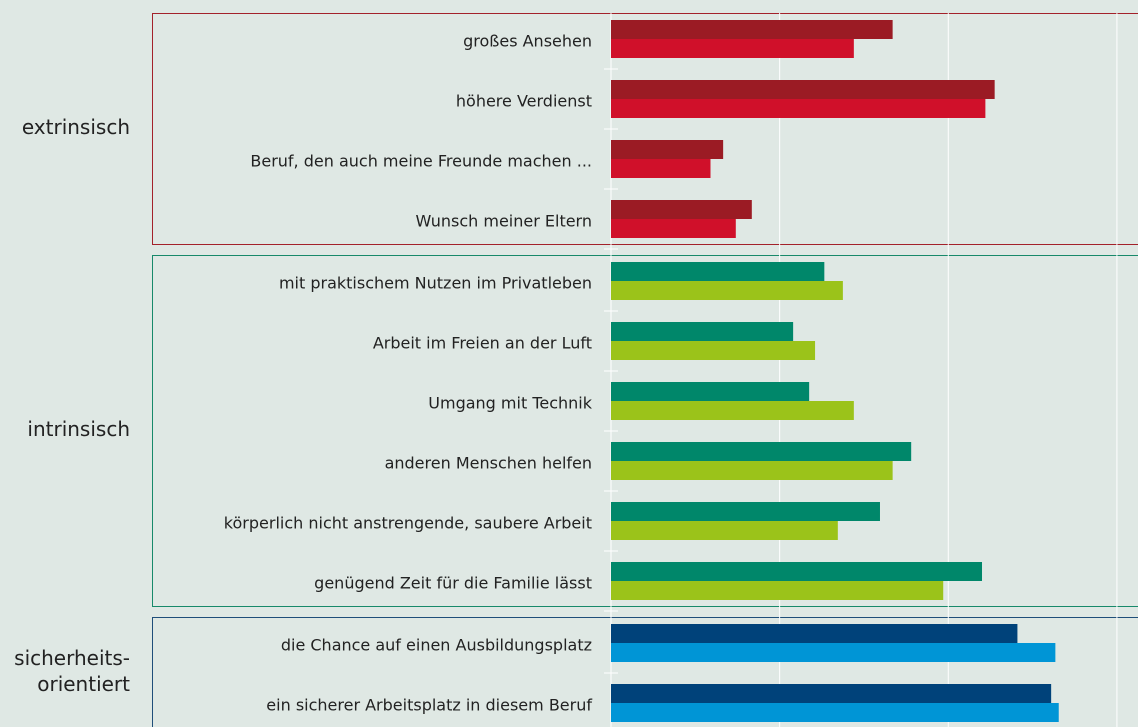 The image size is (1138, 727). Describe the element at coordinates (488, 463) in the screenshot. I see `category-label: anderen Menschen helfen` at that location.